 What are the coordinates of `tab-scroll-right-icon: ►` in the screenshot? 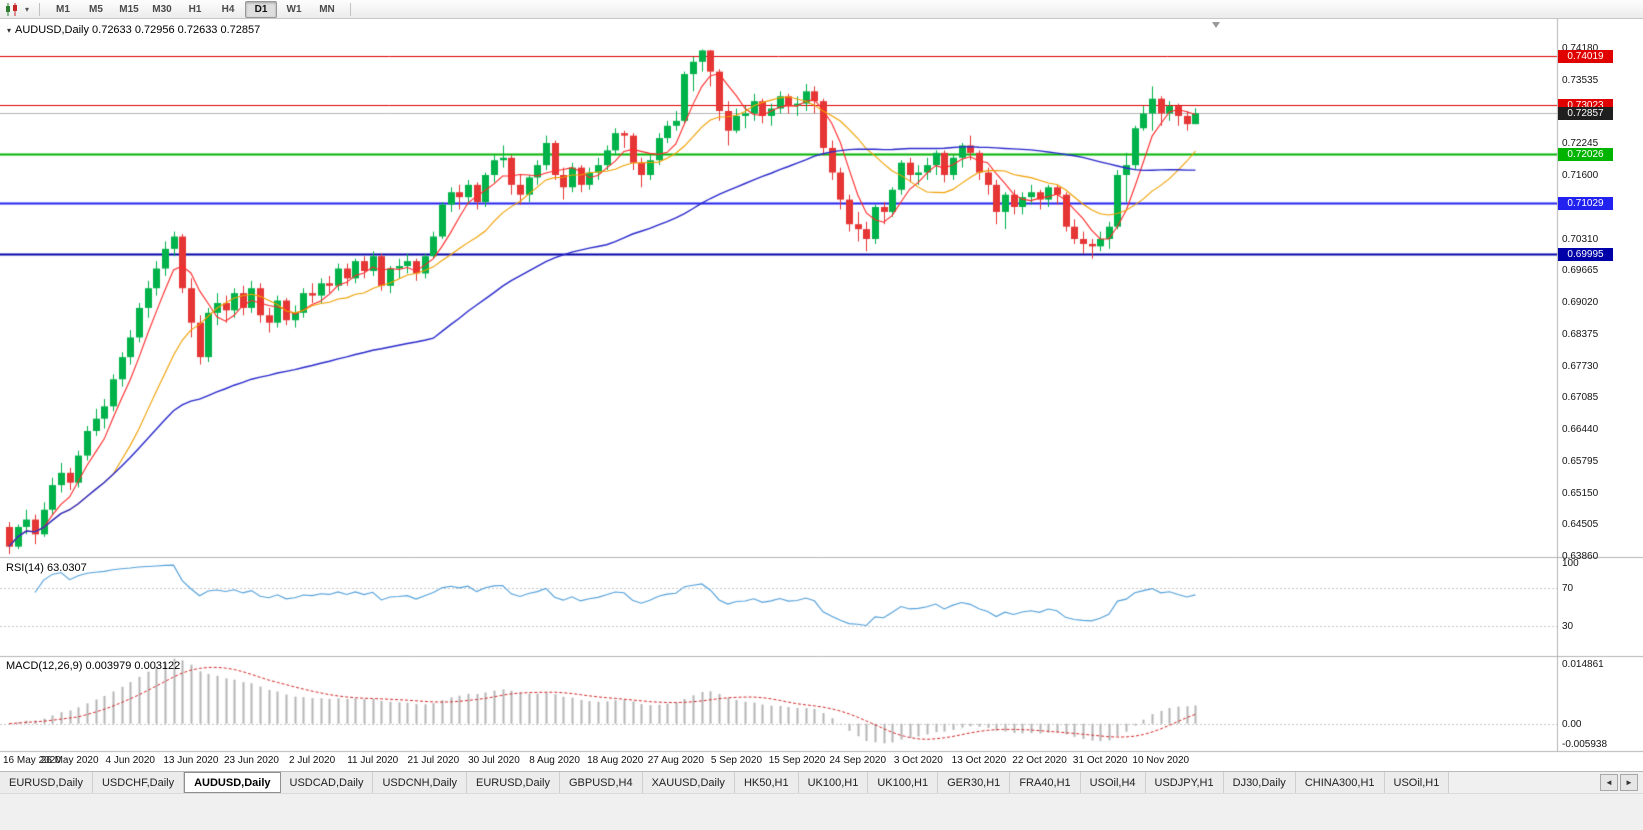 It's located at (1629, 782).